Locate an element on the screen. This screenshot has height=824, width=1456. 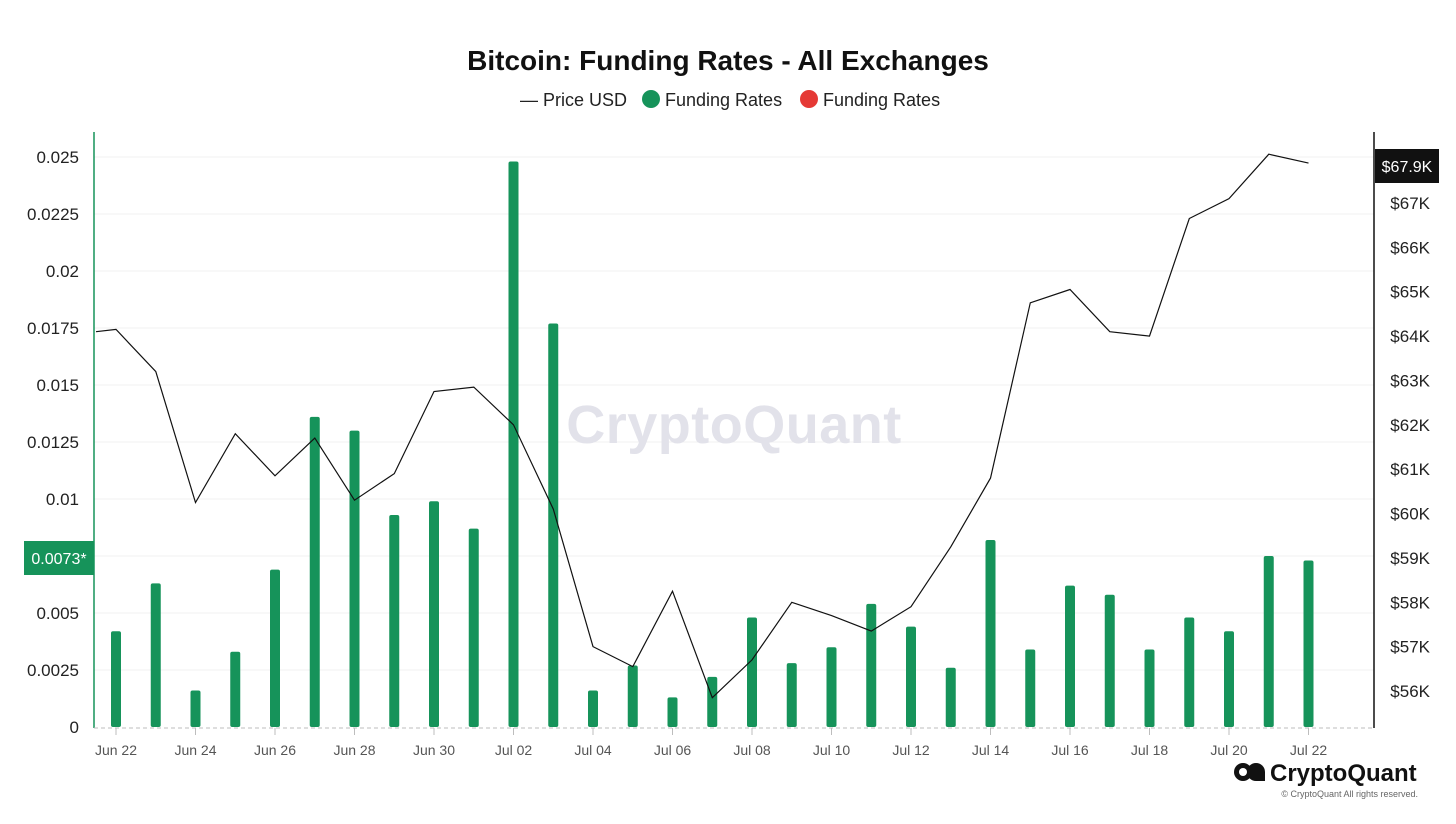
legend-funding-negative-dot is located at coordinates (809, 99).